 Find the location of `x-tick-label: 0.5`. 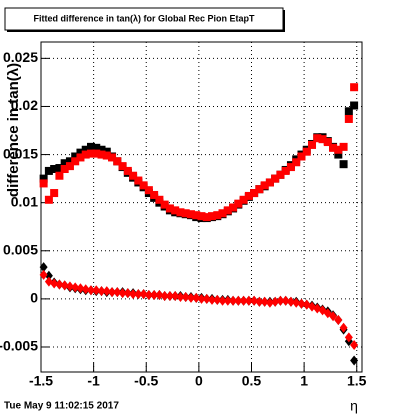

x-tick-label: 0.5 is located at coordinates (252, 381).